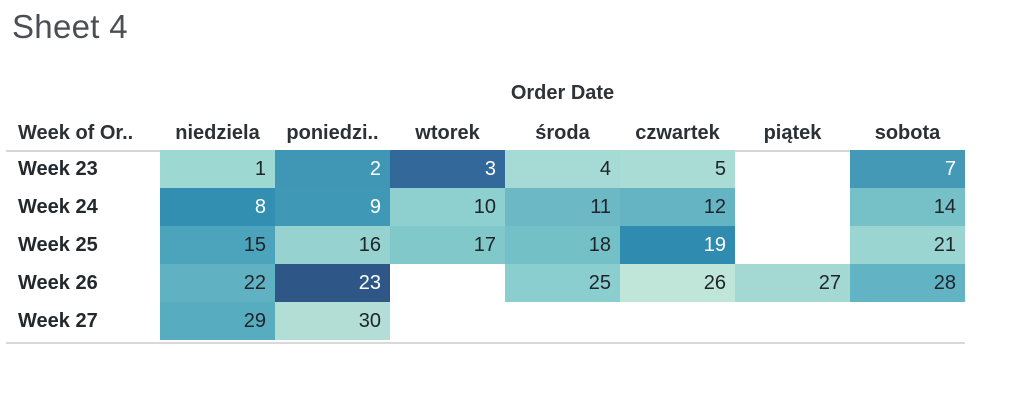 This screenshot has width=1024, height=420. Describe the element at coordinates (332, 133) in the screenshot. I see `col-header-poniedzialek: poniedzi..` at that location.